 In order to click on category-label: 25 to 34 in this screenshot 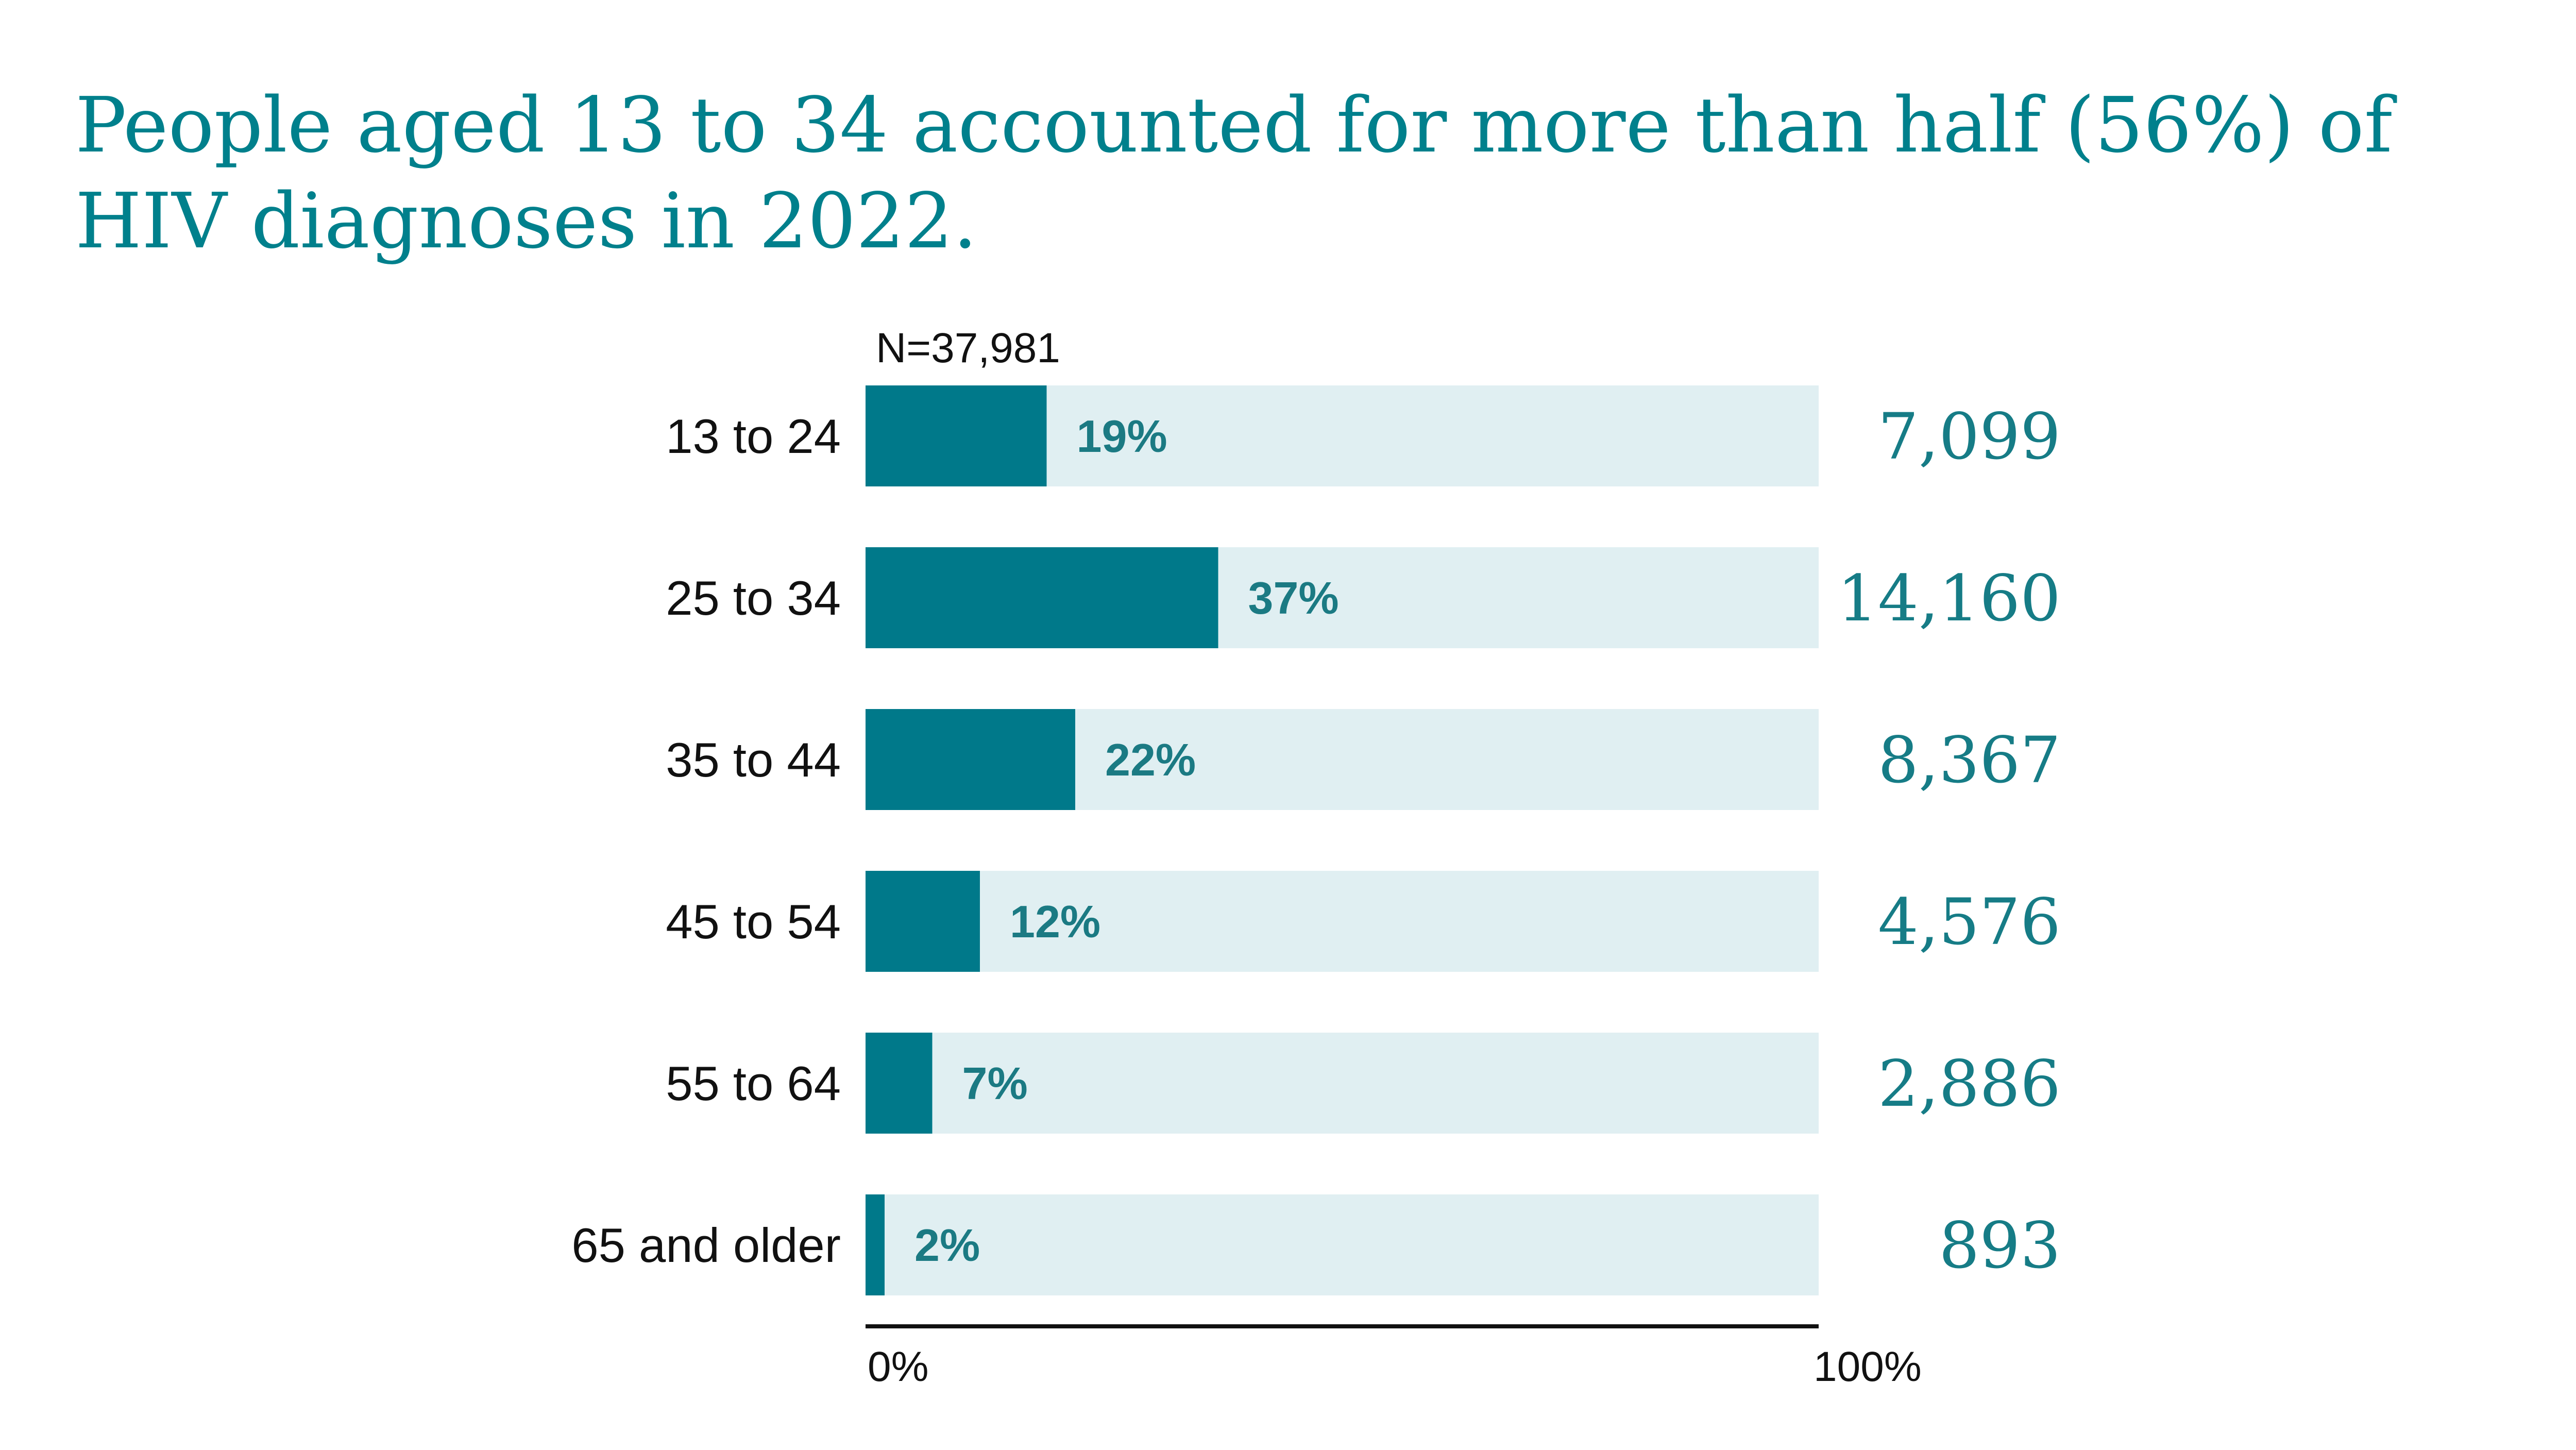, I will do `click(753, 598)`.